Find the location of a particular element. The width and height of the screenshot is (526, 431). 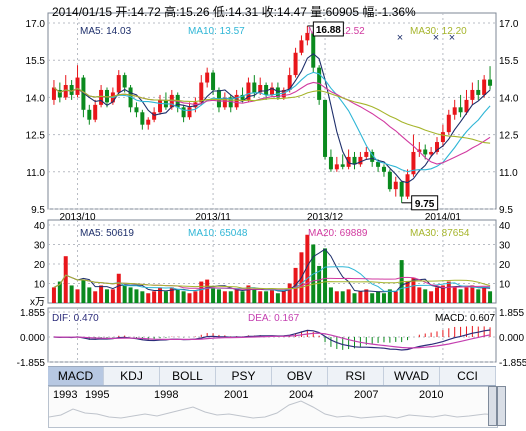

price-tick-left: 9.5 is located at coordinates (38, 210).